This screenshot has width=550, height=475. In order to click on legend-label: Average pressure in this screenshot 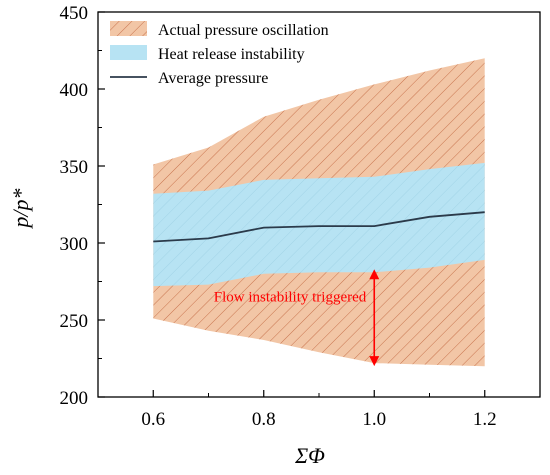, I will do `click(213, 78)`.